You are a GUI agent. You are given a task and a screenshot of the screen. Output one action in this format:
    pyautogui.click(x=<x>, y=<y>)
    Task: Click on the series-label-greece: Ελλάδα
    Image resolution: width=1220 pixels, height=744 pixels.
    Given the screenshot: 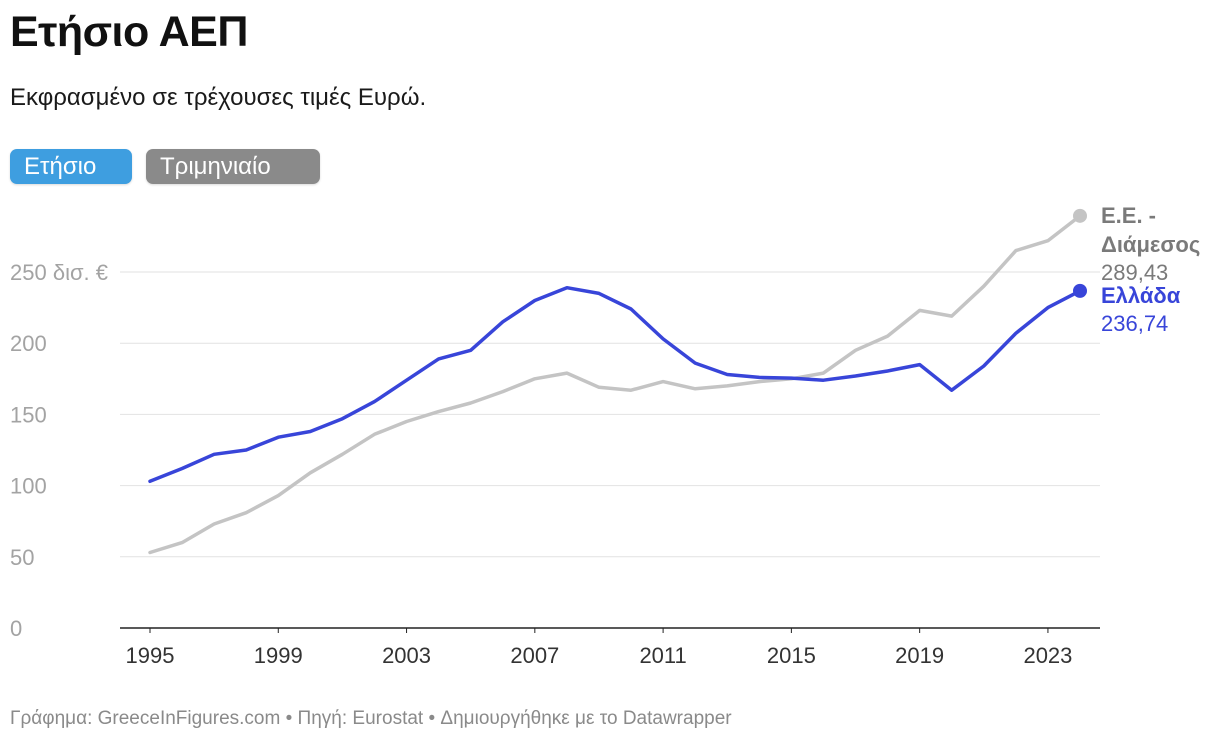 What is the action you would take?
    pyautogui.click(x=1141, y=295)
    